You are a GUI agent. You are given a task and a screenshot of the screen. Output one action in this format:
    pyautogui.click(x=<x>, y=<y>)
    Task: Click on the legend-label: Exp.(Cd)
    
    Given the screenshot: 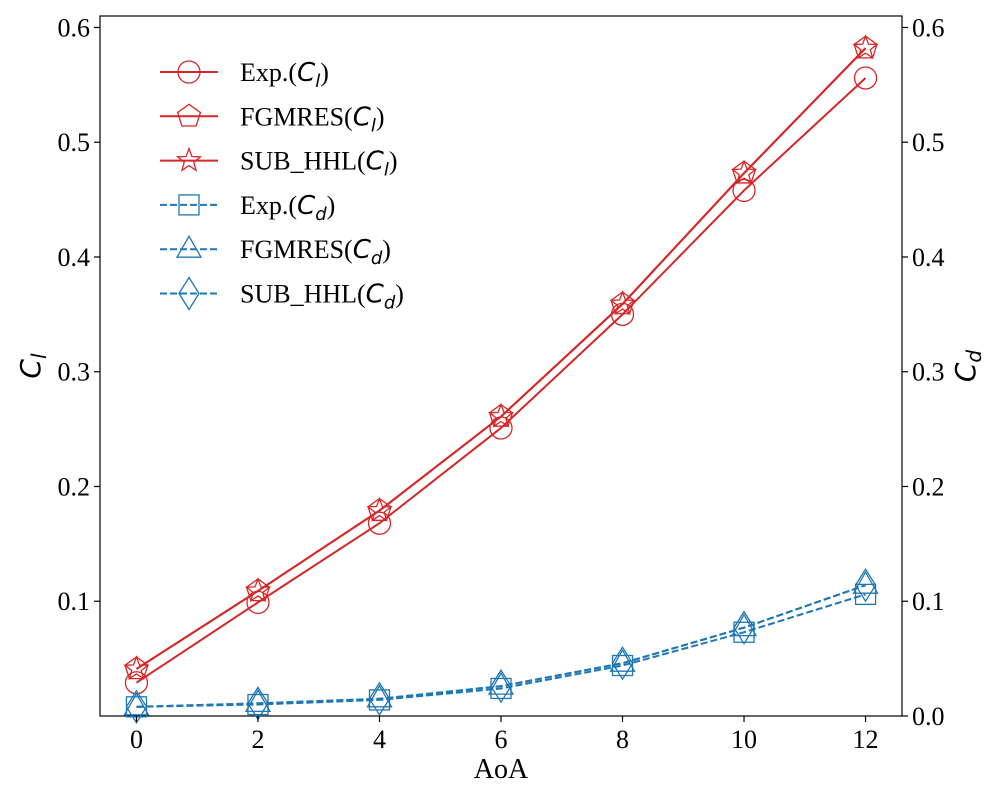 What is the action you would take?
    pyautogui.click(x=287, y=208)
    